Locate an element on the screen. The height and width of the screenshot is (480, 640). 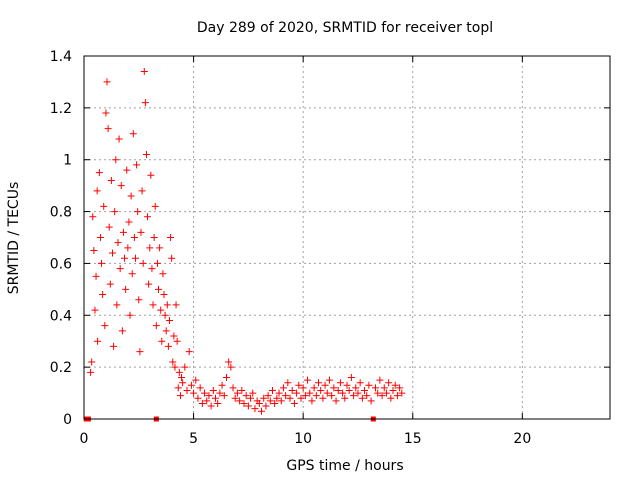
y-tick-label: 1 is located at coordinates (67, 161).